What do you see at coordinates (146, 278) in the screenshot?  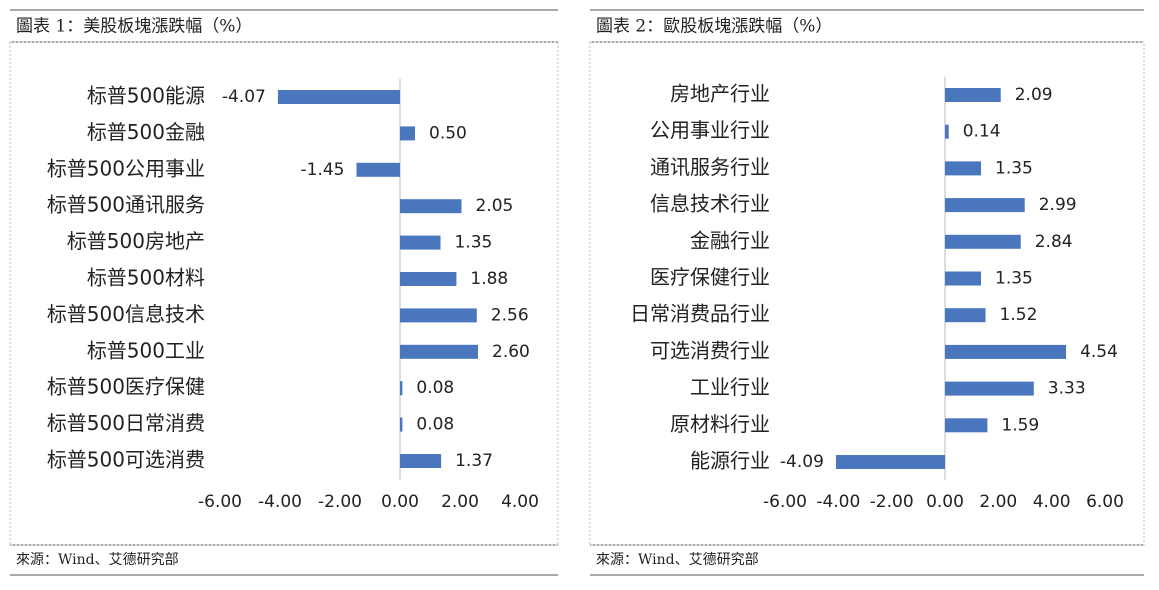 I see `category-label: 标普500材料` at bounding box center [146, 278].